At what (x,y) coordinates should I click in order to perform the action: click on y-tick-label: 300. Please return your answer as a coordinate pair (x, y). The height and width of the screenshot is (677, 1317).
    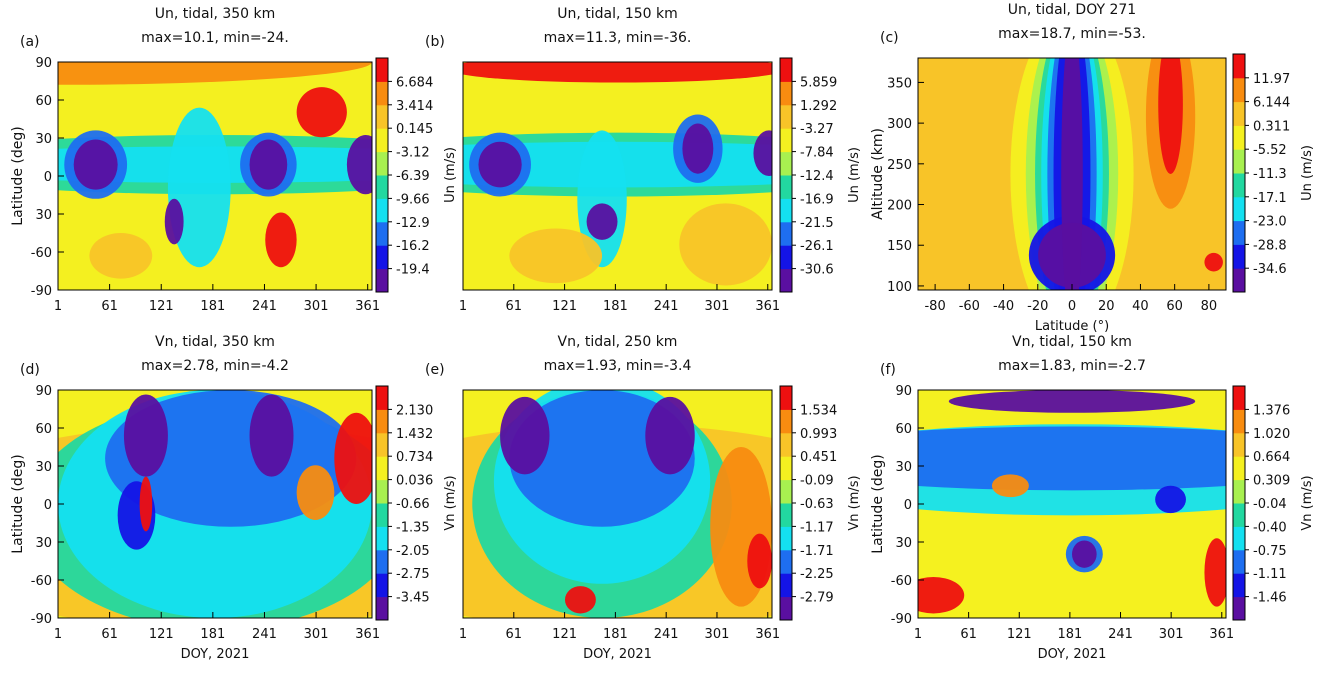
    Looking at the image, I should click on (899, 124).